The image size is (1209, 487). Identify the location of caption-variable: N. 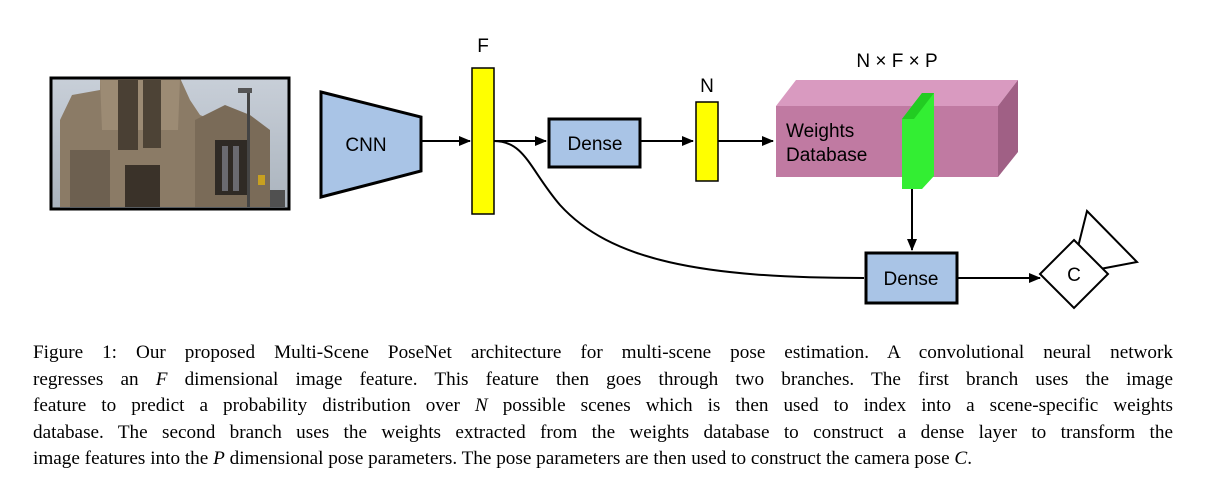
(481, 406).